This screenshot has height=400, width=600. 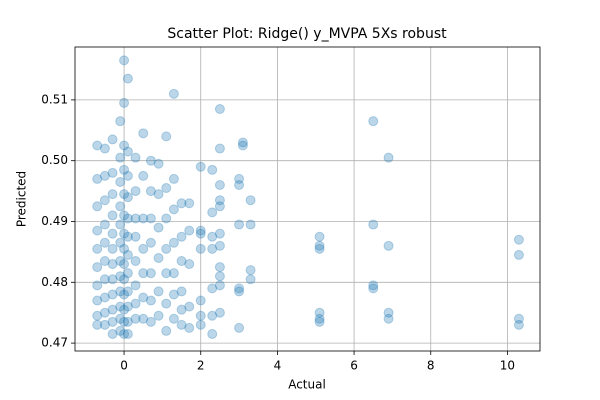 What do you see at coordinates (54, 282) in the screenshot?
I see `y-tick-label: 0.48` at bounding box center [54, 282].